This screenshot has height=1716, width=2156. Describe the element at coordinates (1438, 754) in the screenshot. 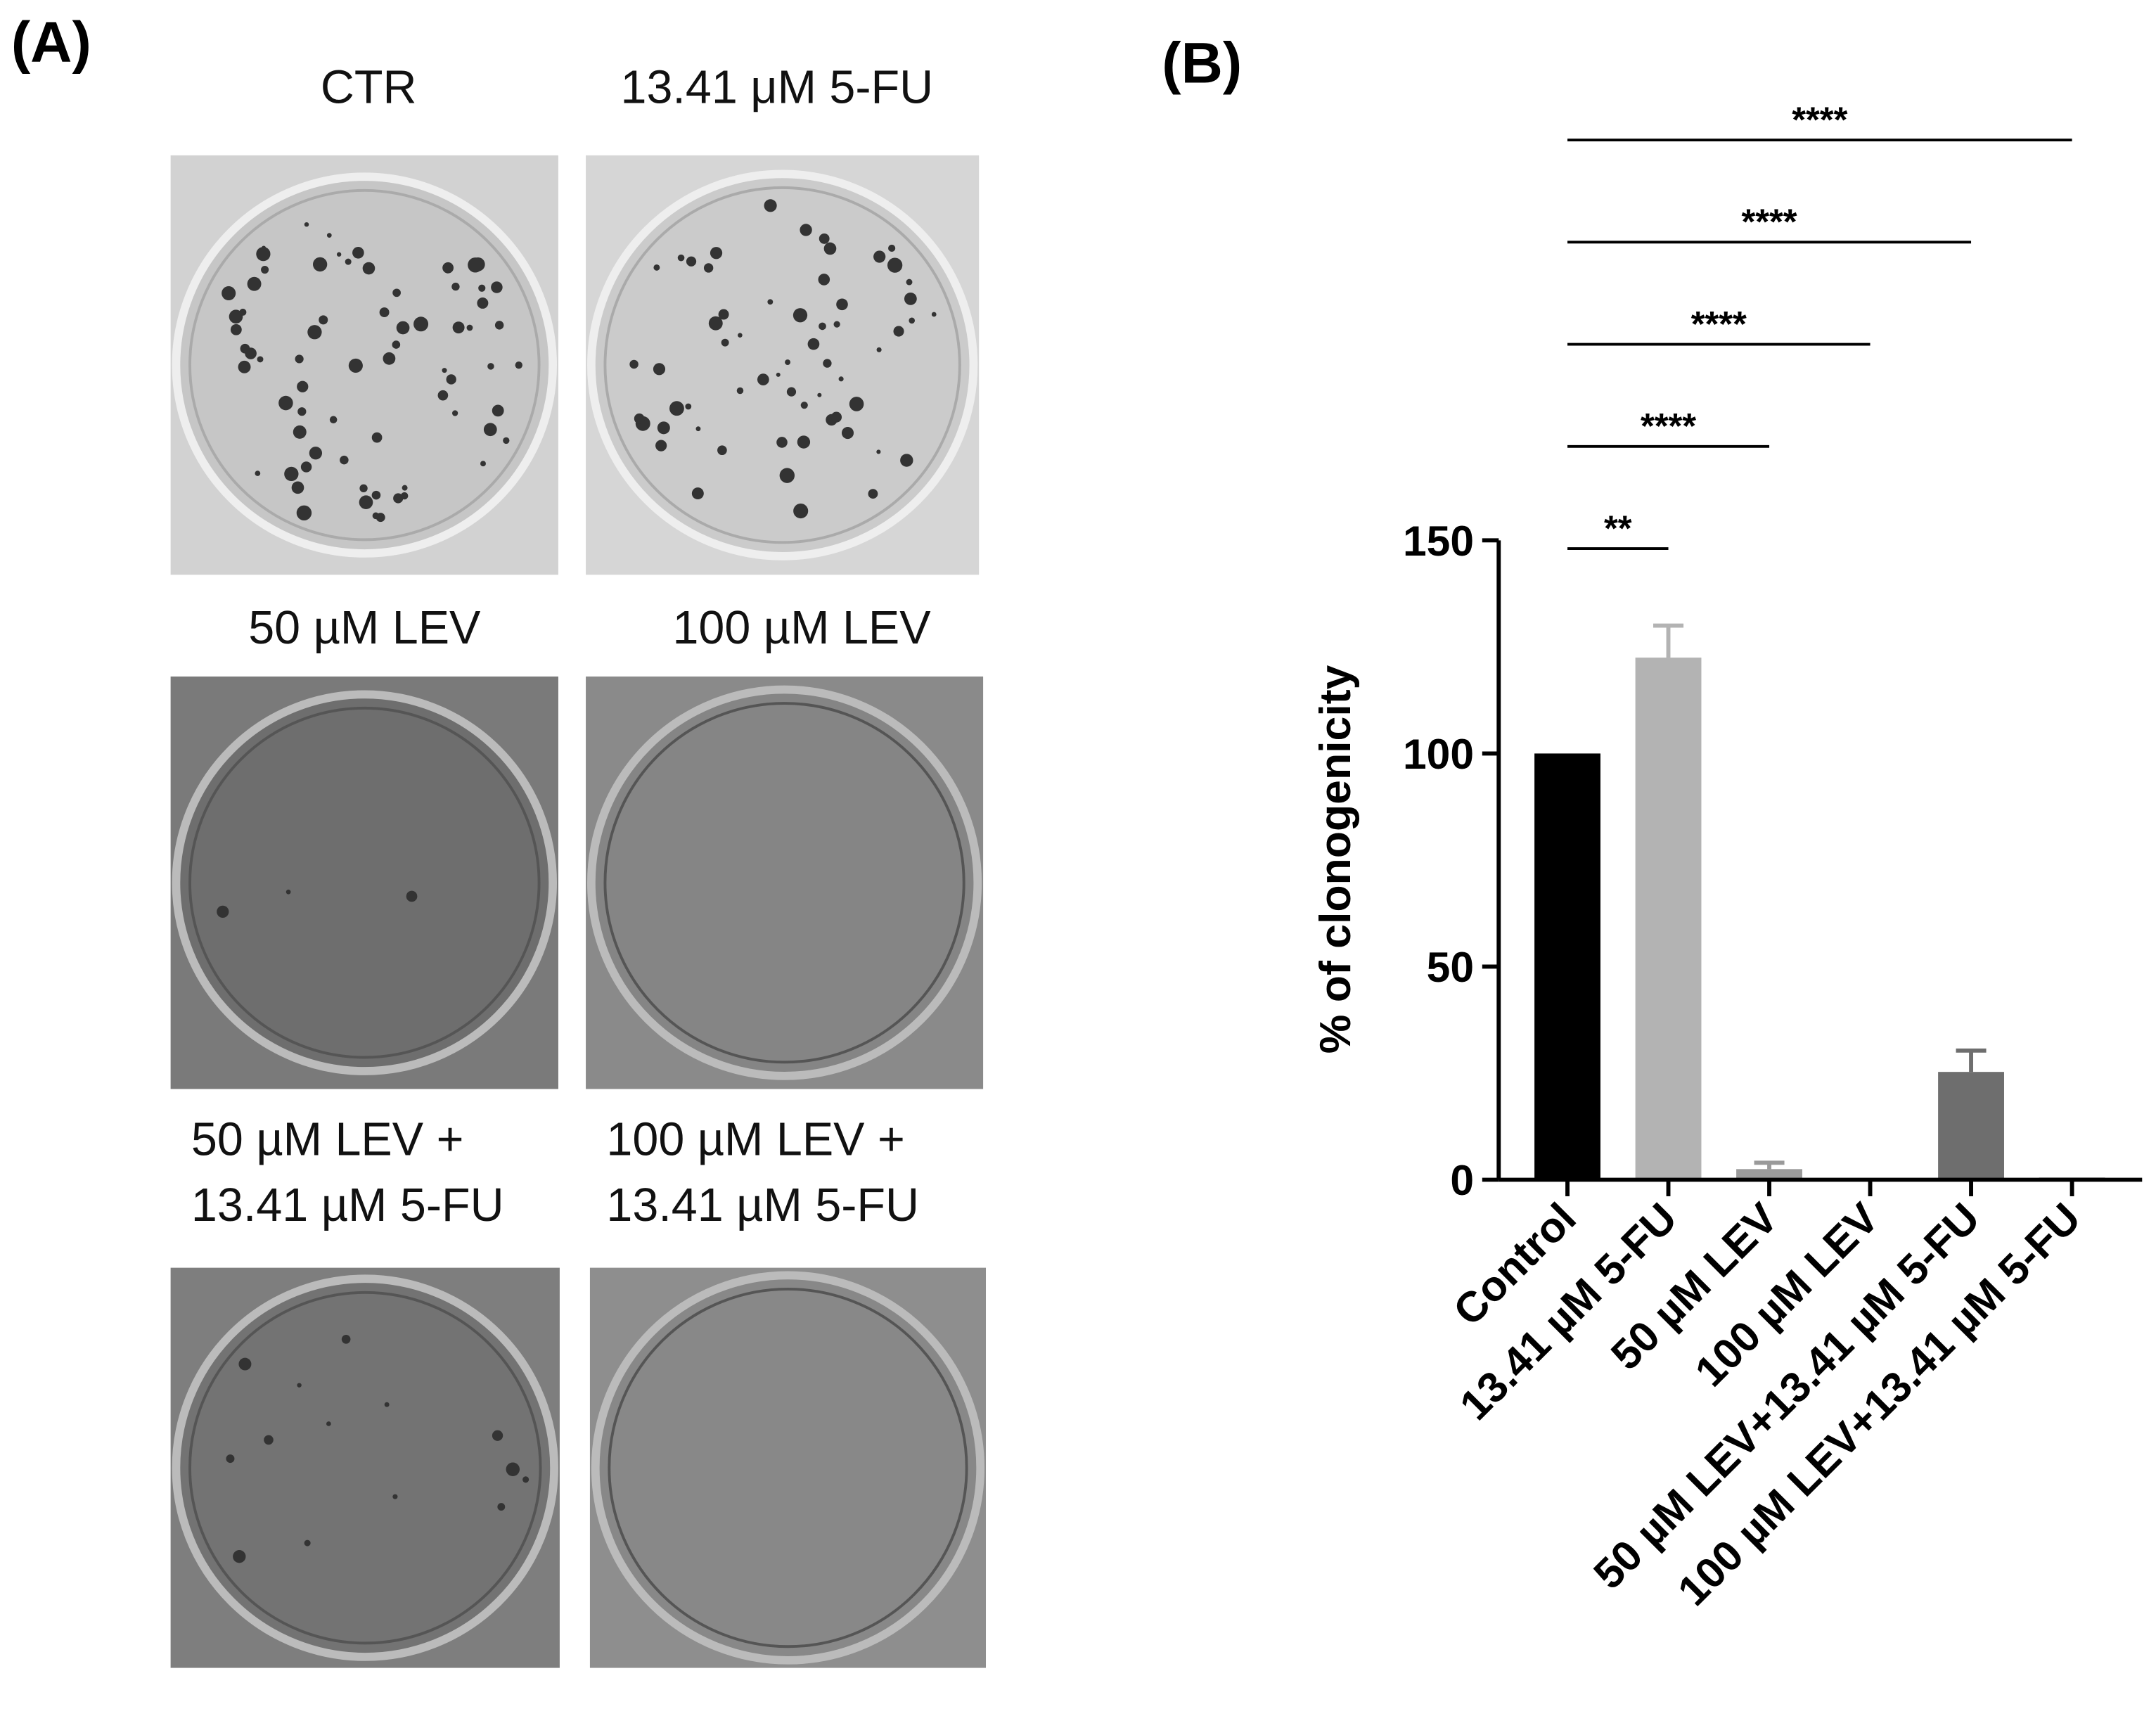

I see `y-tick-label: 100` at that location.